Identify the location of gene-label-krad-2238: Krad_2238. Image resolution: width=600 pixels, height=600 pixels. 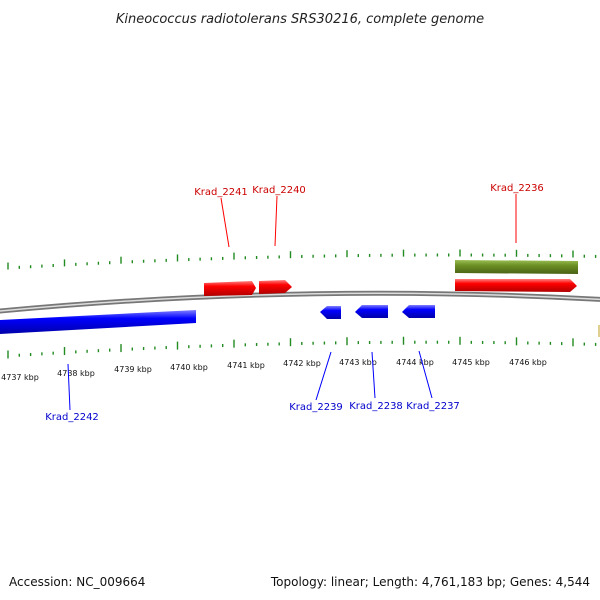
(376, 406).